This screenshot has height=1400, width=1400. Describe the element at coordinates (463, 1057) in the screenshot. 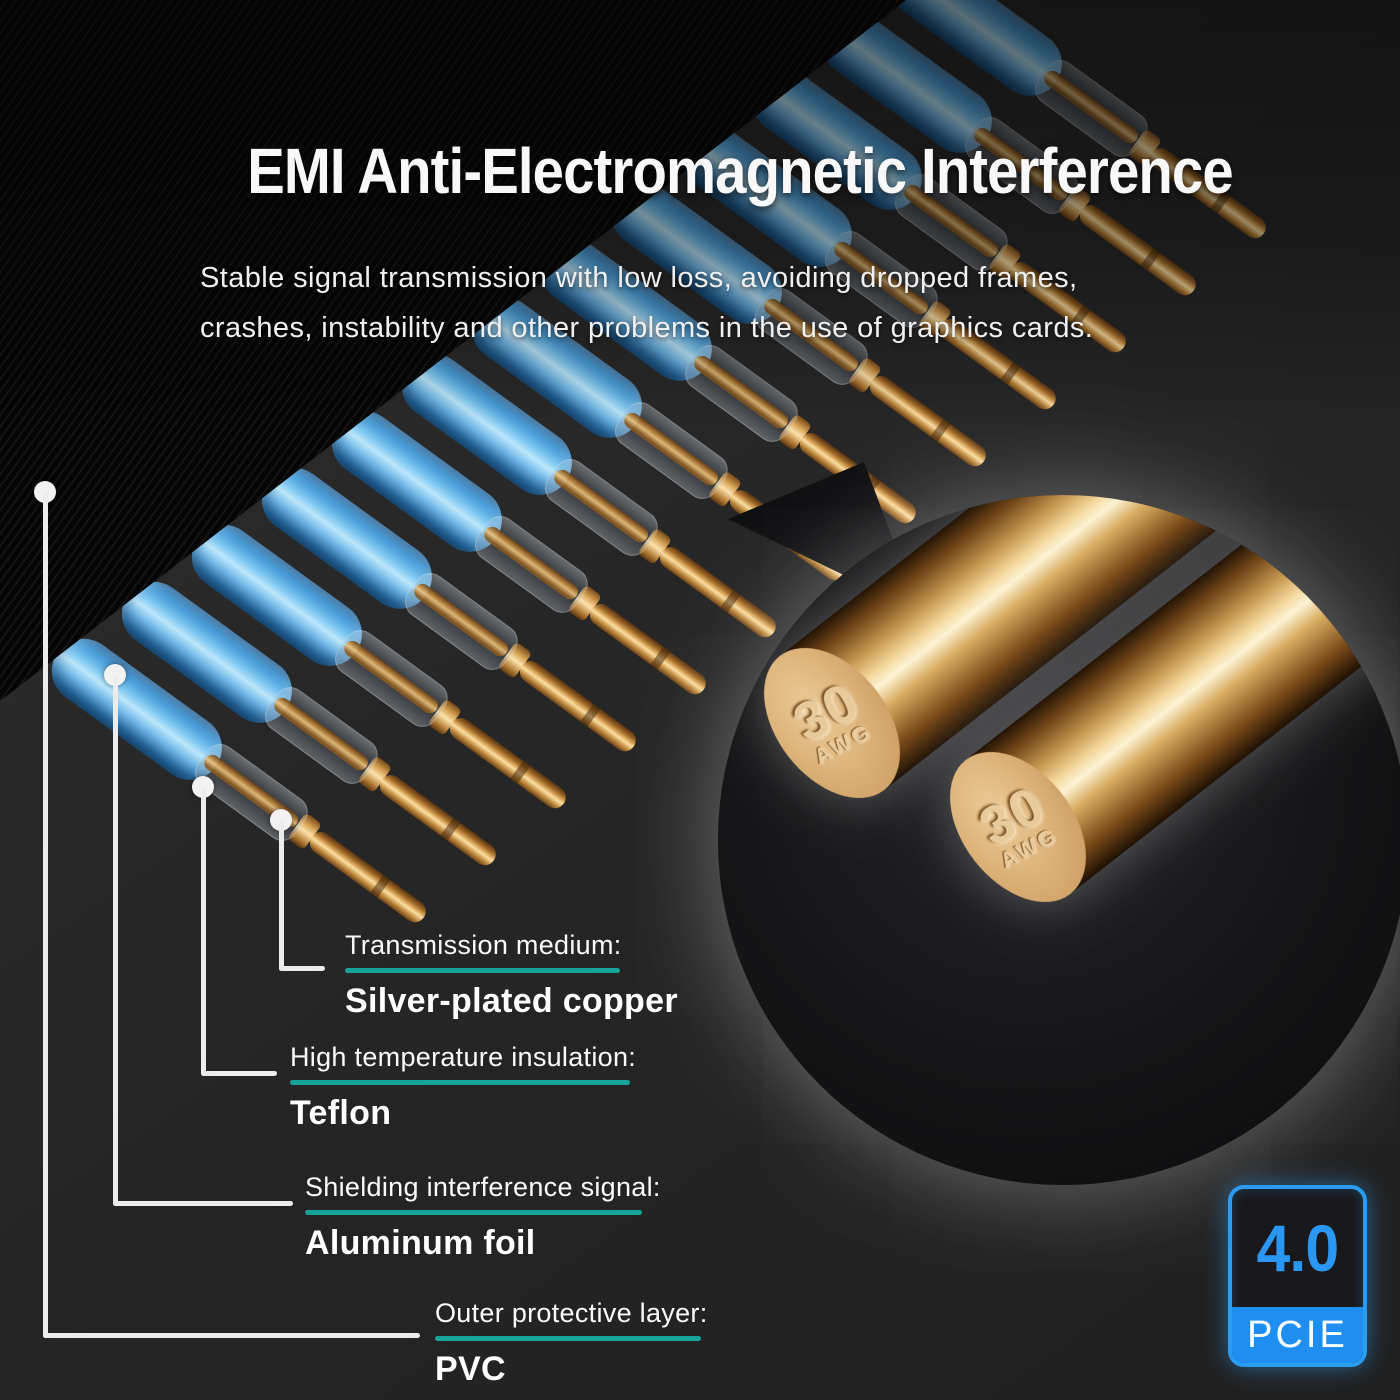

I see `callout-label: High temperature insulation:` at that location.